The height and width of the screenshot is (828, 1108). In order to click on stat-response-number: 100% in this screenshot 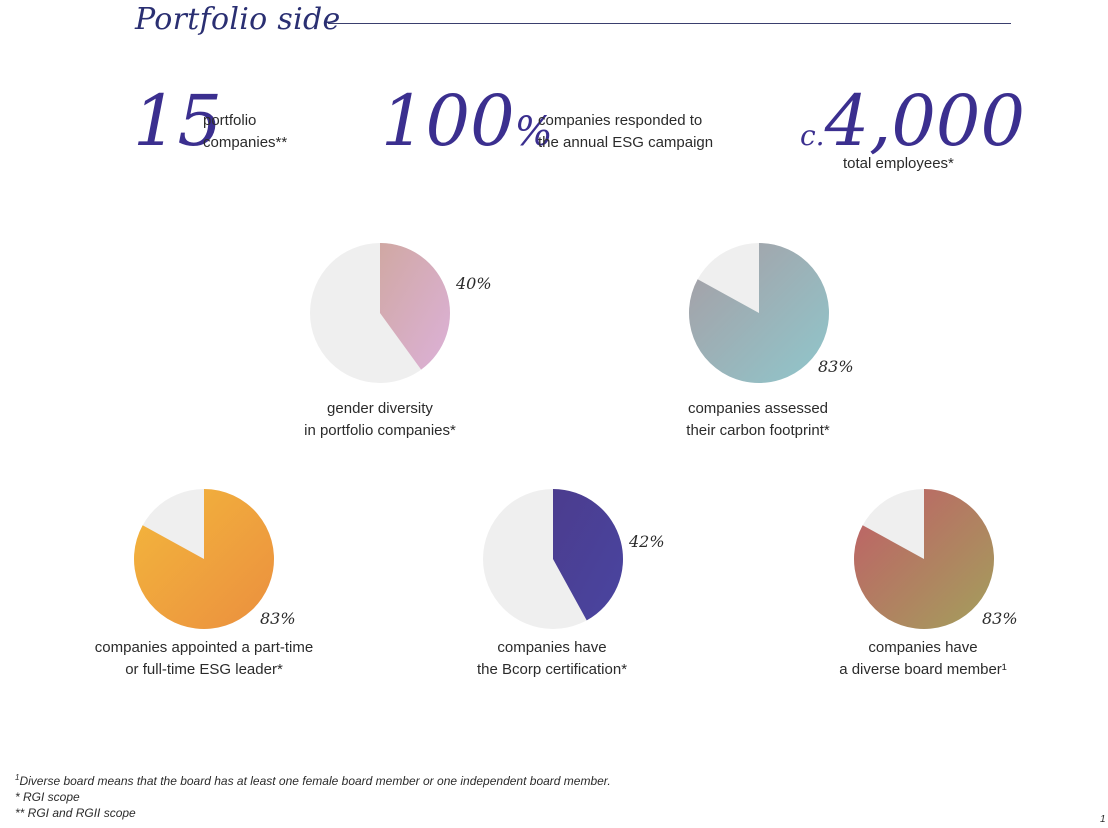, I will do `click(467, 121)`.